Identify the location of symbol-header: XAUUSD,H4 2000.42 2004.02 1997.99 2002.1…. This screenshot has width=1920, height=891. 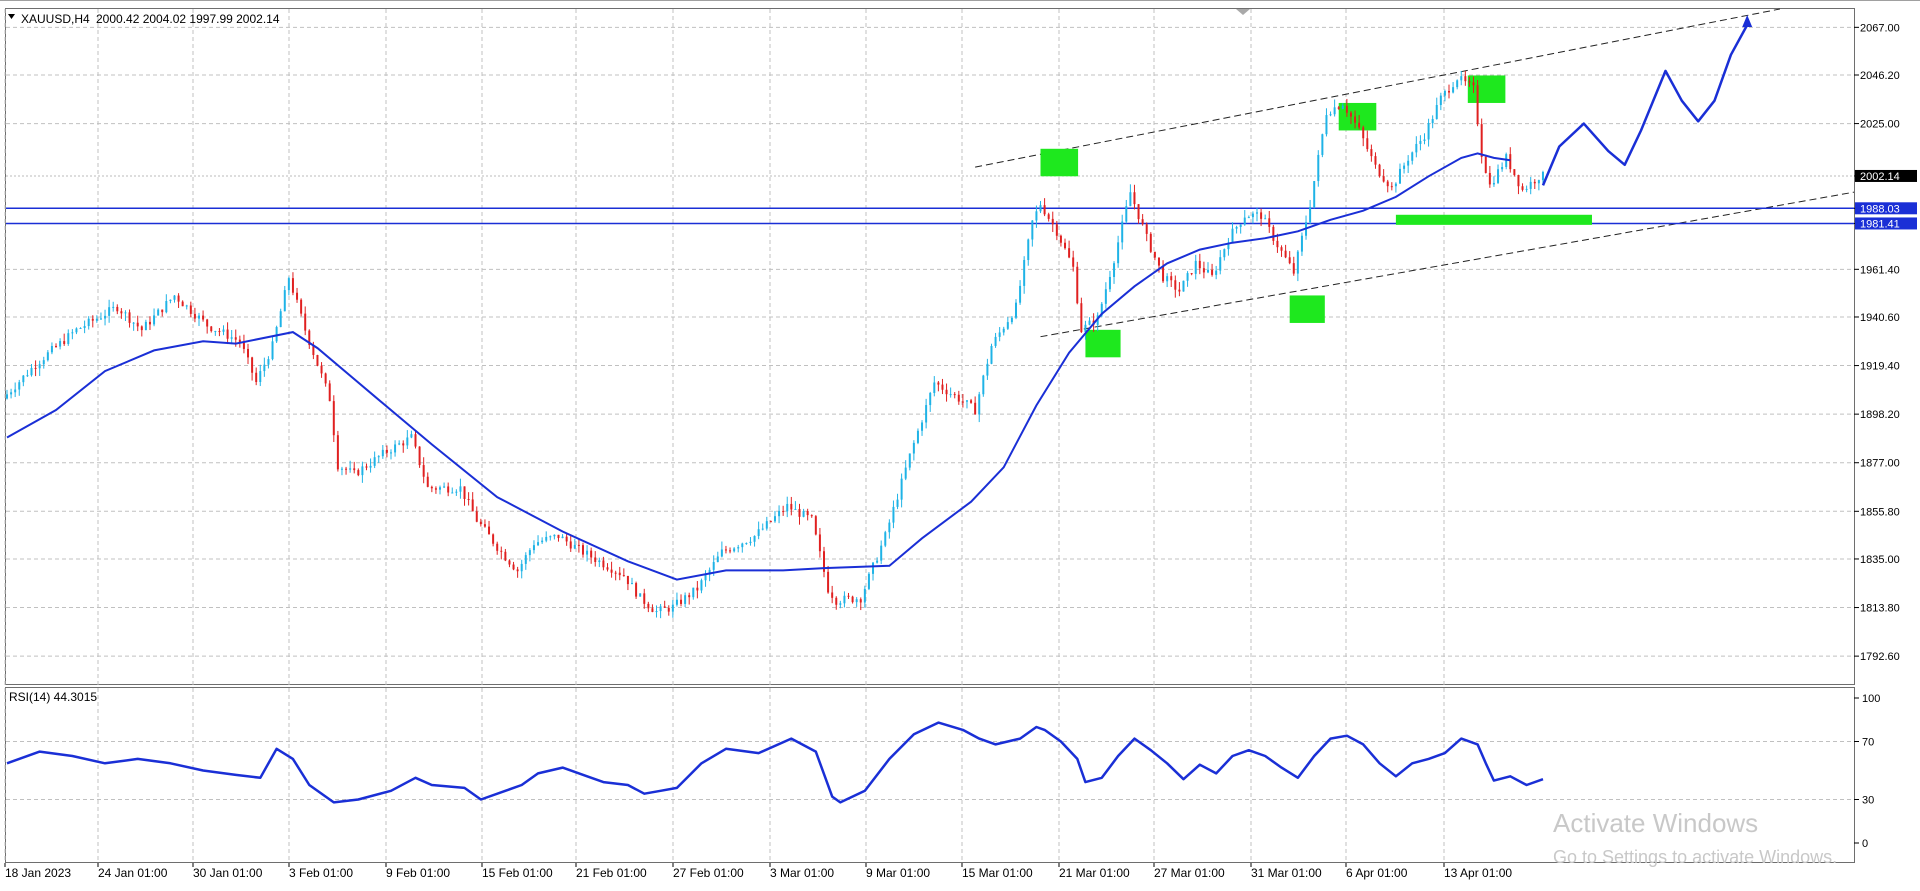
(144, 19).